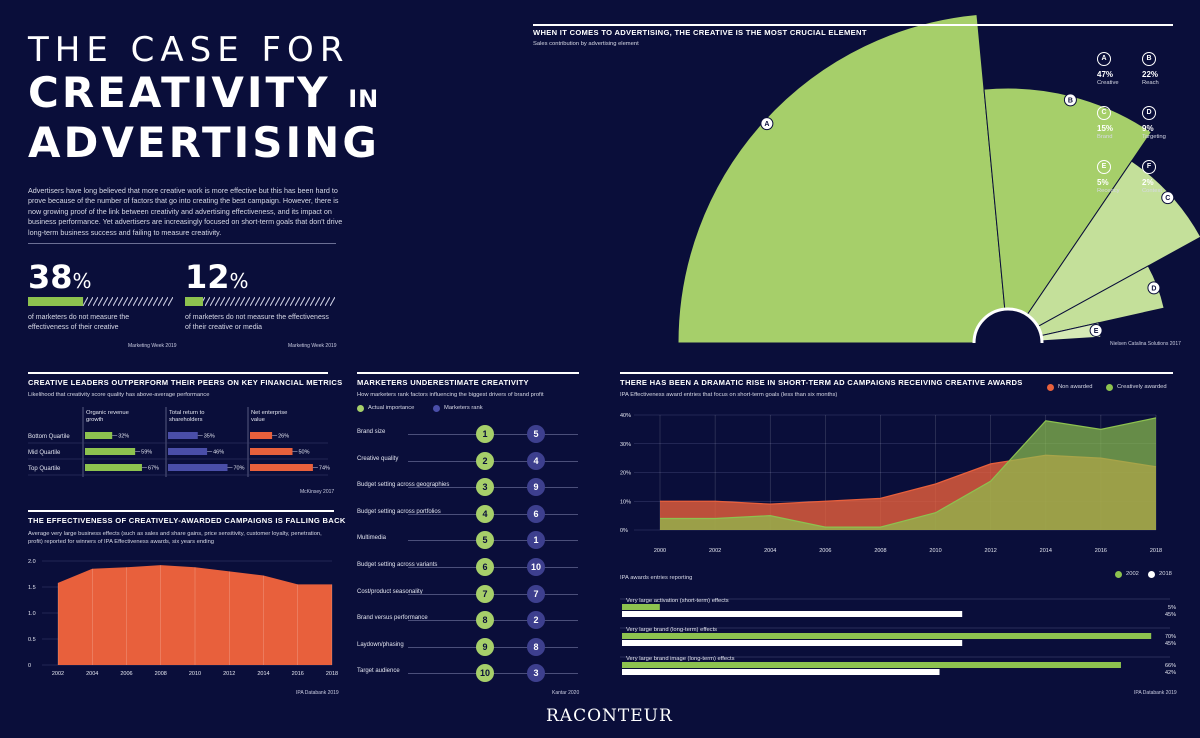 Image resolution: width=1200 pixels, height=738 pixels. Describe the element at coordinates (204, 142) in the screenshot. I see `title-line-3: ADVERTISING` at that location.